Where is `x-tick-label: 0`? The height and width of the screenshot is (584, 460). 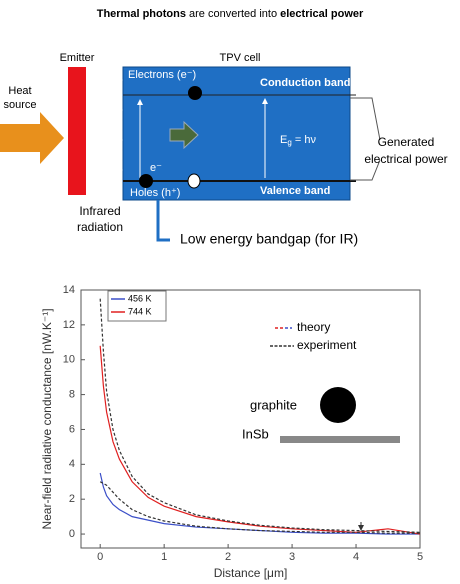
x-tick-label: 0 is located at coordinates (100, 557).